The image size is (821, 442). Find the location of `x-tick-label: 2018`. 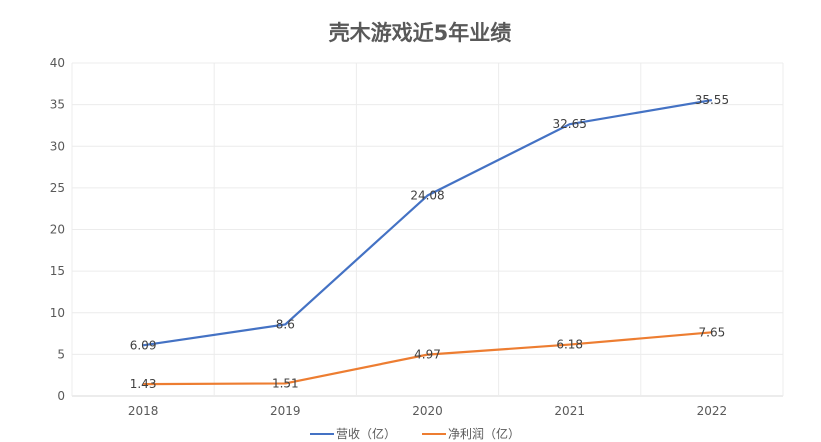

x-tick-label: 2018 is located at coordinates (143, 411).